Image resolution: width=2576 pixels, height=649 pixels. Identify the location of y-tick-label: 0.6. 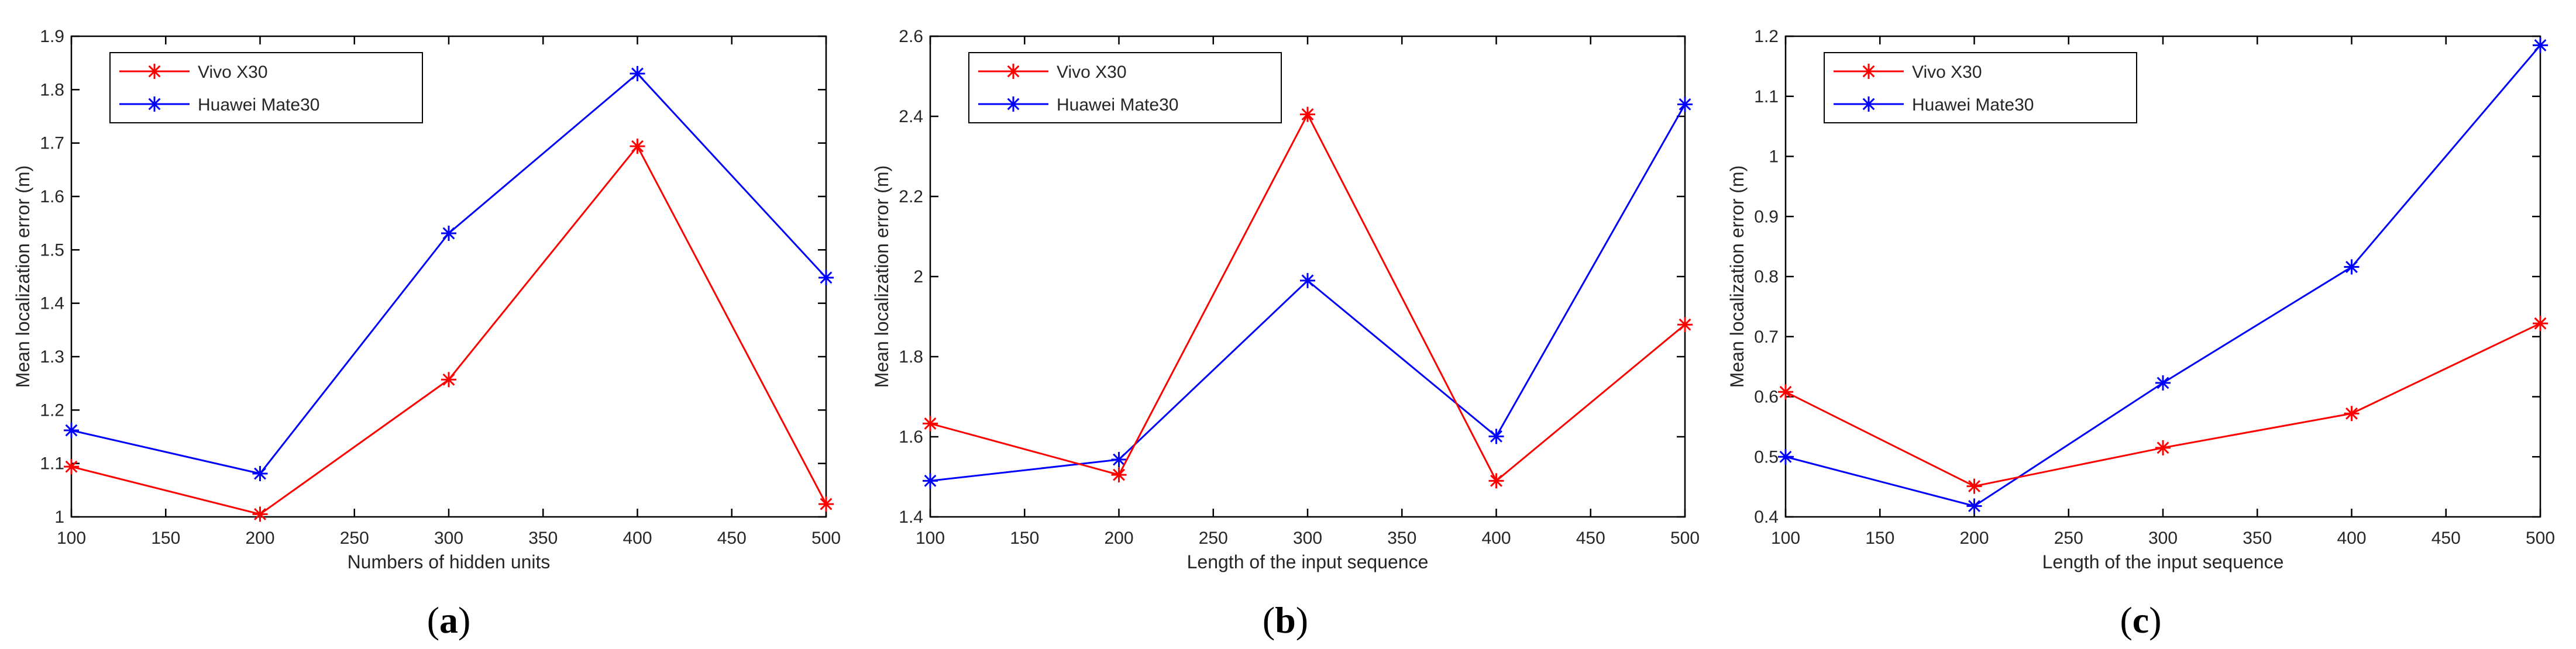
(1766, 398).